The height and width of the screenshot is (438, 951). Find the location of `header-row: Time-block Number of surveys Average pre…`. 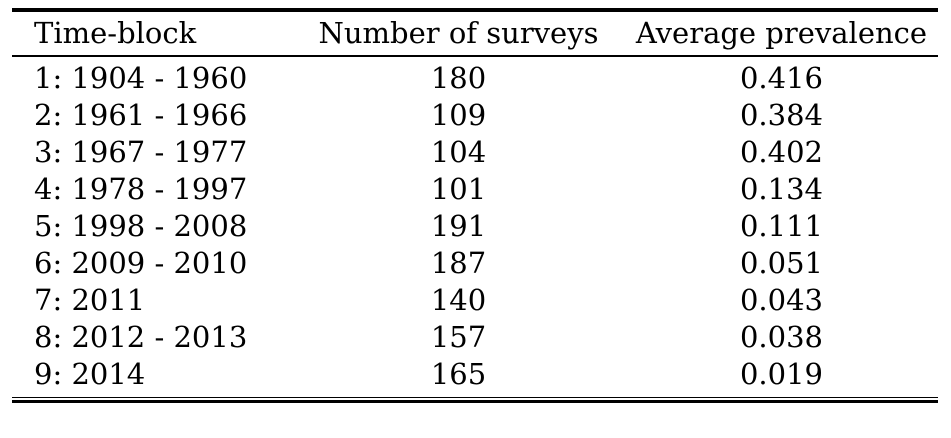

header-row: Time-block Number of surveys Average pre… is located at coordinates (475, 33).